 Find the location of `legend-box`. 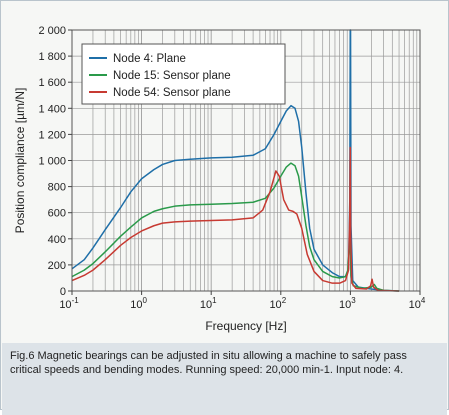

legend-box is located at coordinates (183, 74).